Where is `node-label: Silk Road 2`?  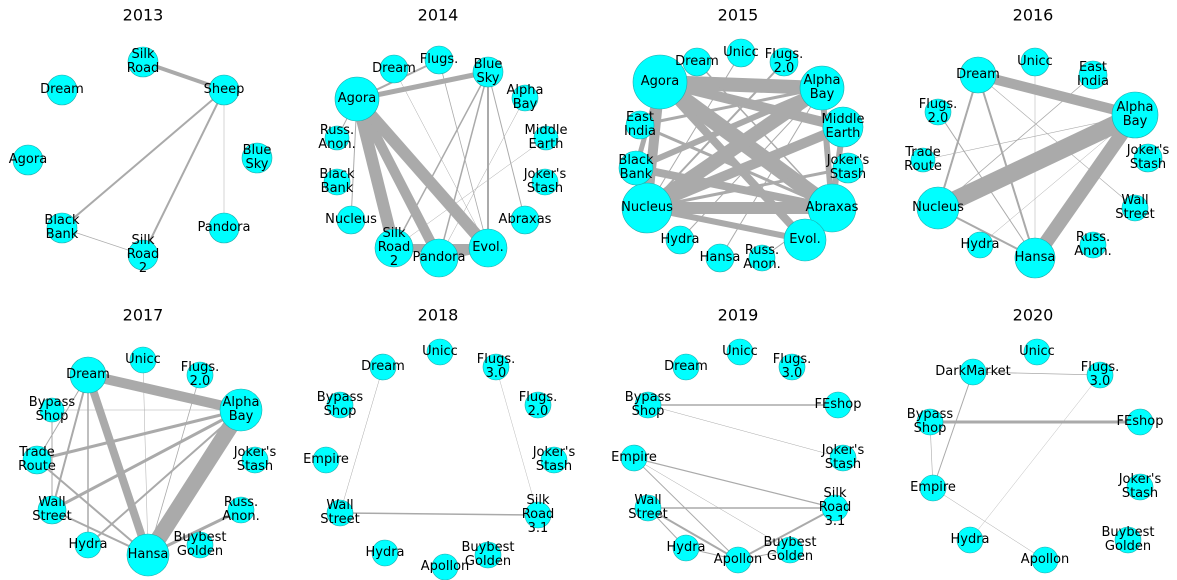
node-label: Silk Road 2 is located at coordinates (394, 247).